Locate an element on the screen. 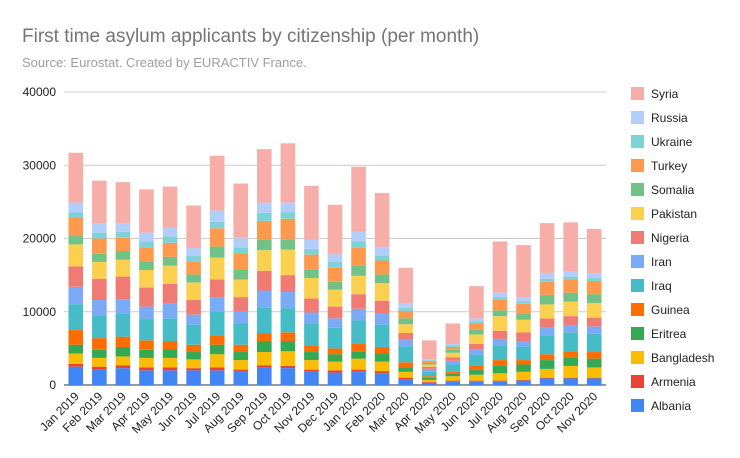 This screenshot has height=458, width=740. legend-label: Turkey is located at coordinates (669, 166).